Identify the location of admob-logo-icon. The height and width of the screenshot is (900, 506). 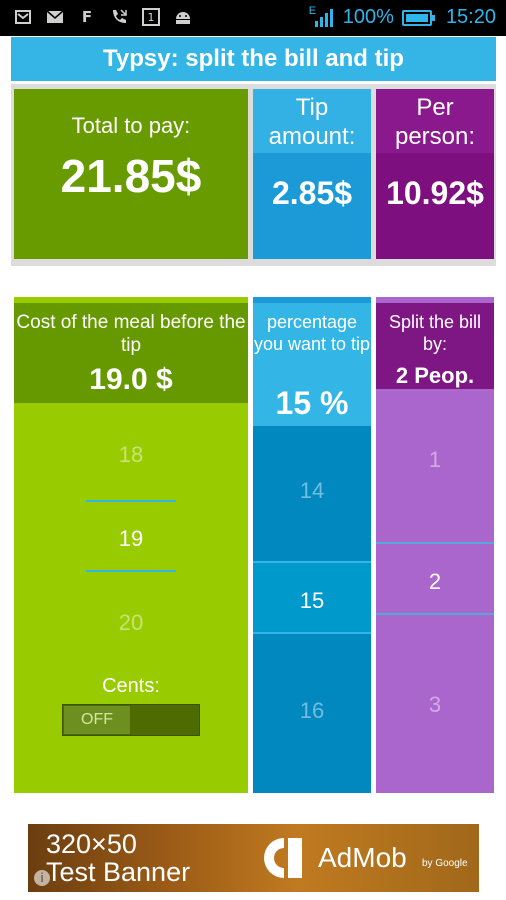
(285, 858).